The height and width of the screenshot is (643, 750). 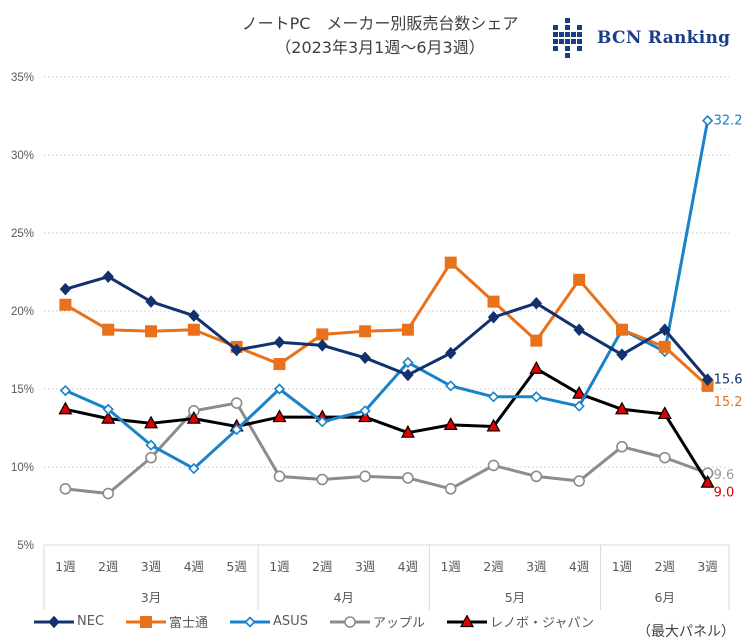 I want to click on legend-item: アップル, so click(x=376, y=621).